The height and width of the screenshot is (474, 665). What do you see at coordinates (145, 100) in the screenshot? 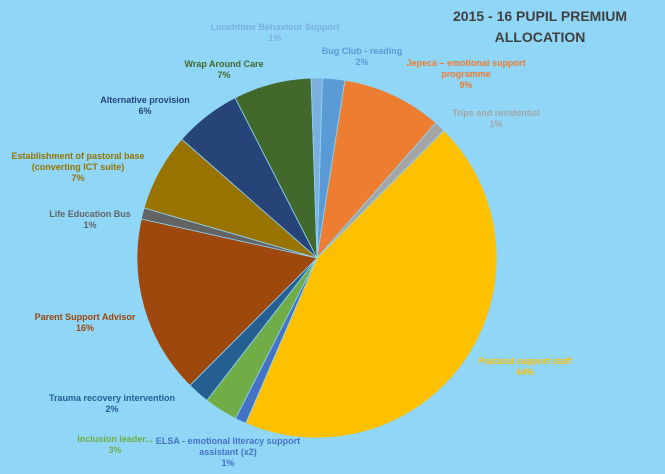
I see `category-label: Alternative provision` at bounding box center [145, 100].